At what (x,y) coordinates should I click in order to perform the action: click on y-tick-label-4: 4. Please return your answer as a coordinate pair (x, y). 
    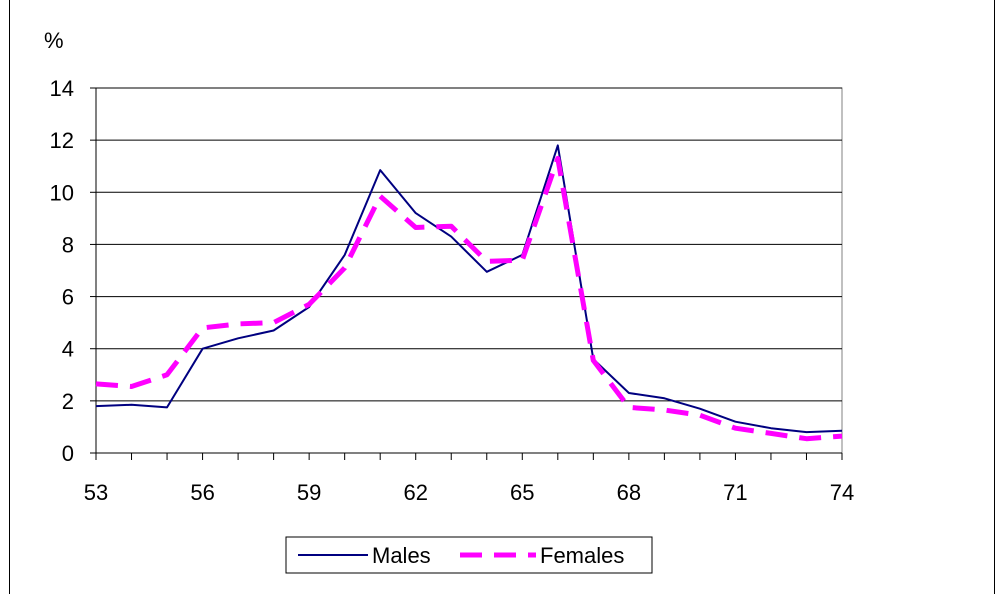
    Looking at the image, I should click on (68, 349).